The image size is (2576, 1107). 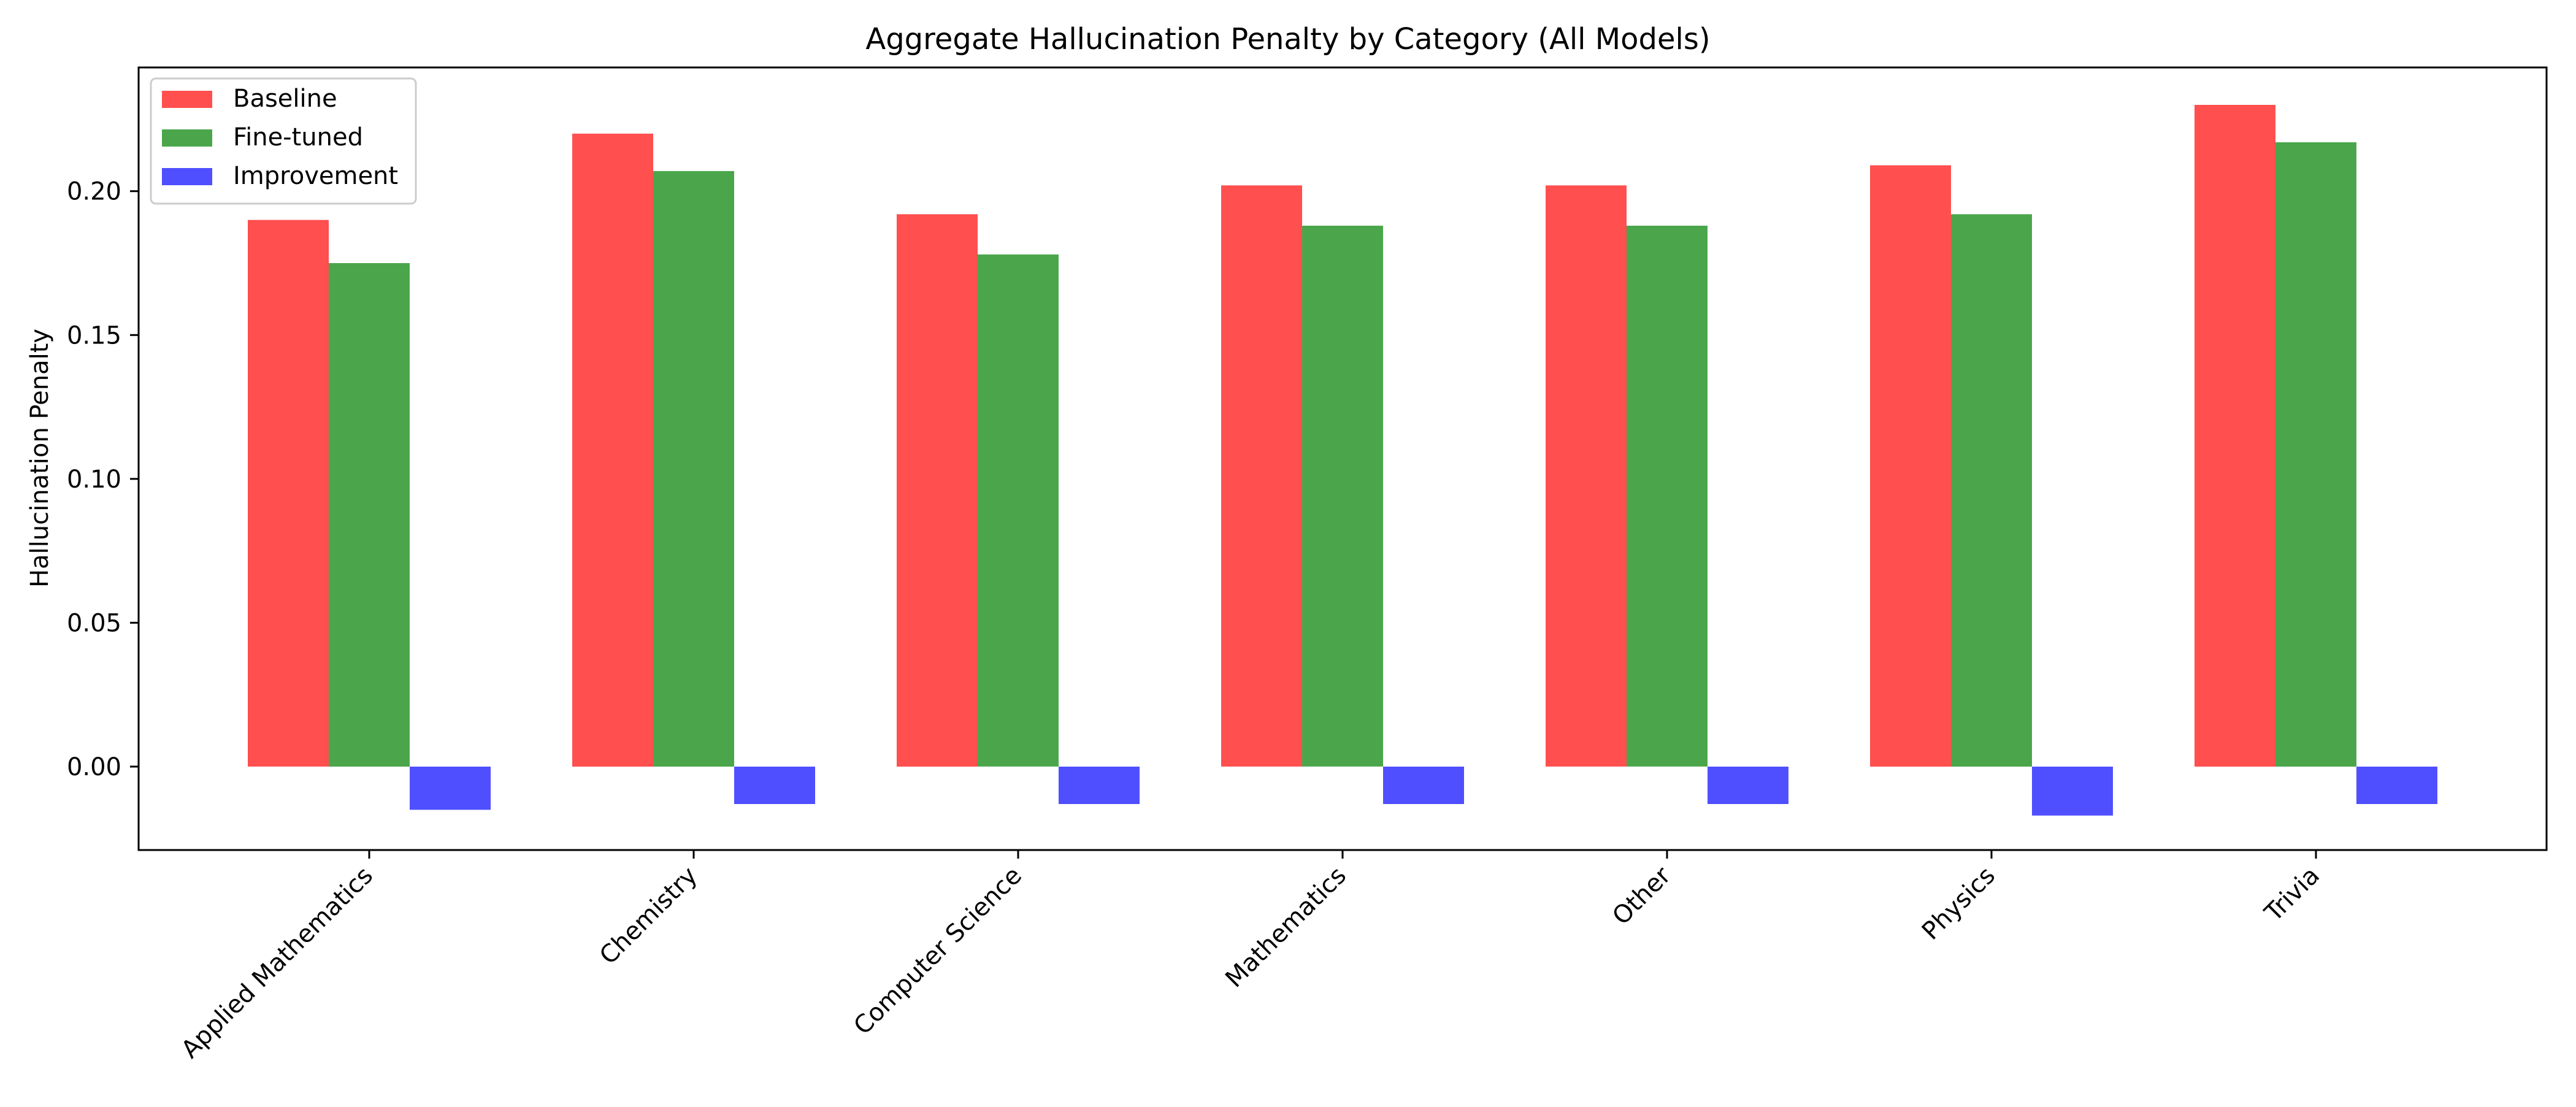 What do you see at coordinates (94, 192) in the screenshot?
I see `y-tick-label-5: 0.20` at bounding box center [94, 192].